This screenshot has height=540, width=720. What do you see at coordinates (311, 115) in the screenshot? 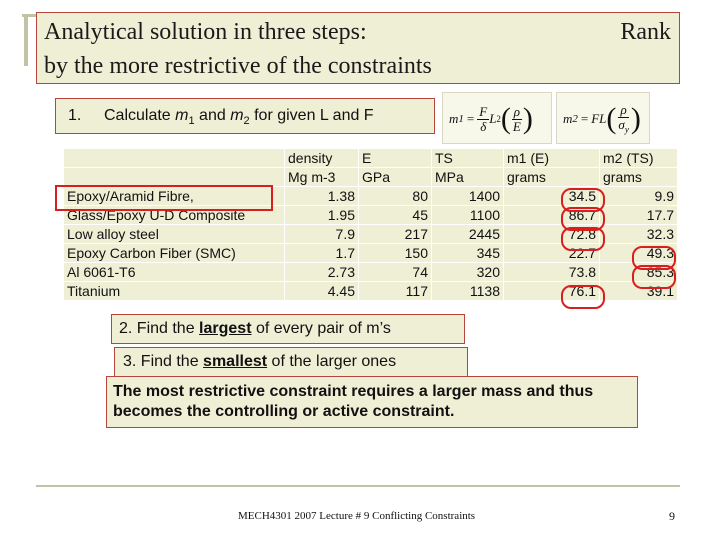
I see `step-1-text-after: for given L and F` at bounding box center [311, 115].